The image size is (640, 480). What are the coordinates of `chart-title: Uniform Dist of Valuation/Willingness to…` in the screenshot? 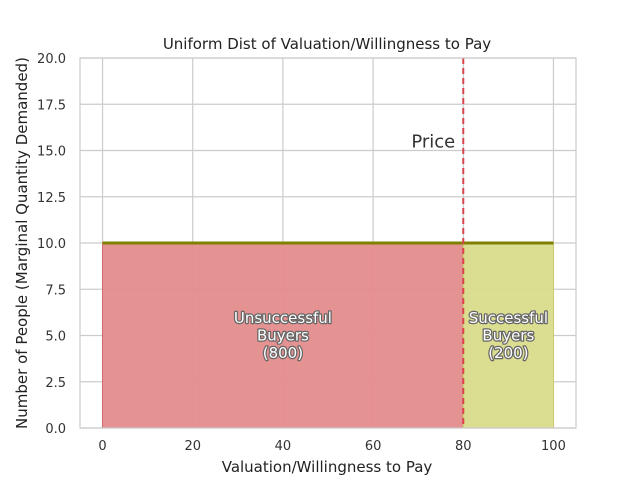 It's located at (327, 44).